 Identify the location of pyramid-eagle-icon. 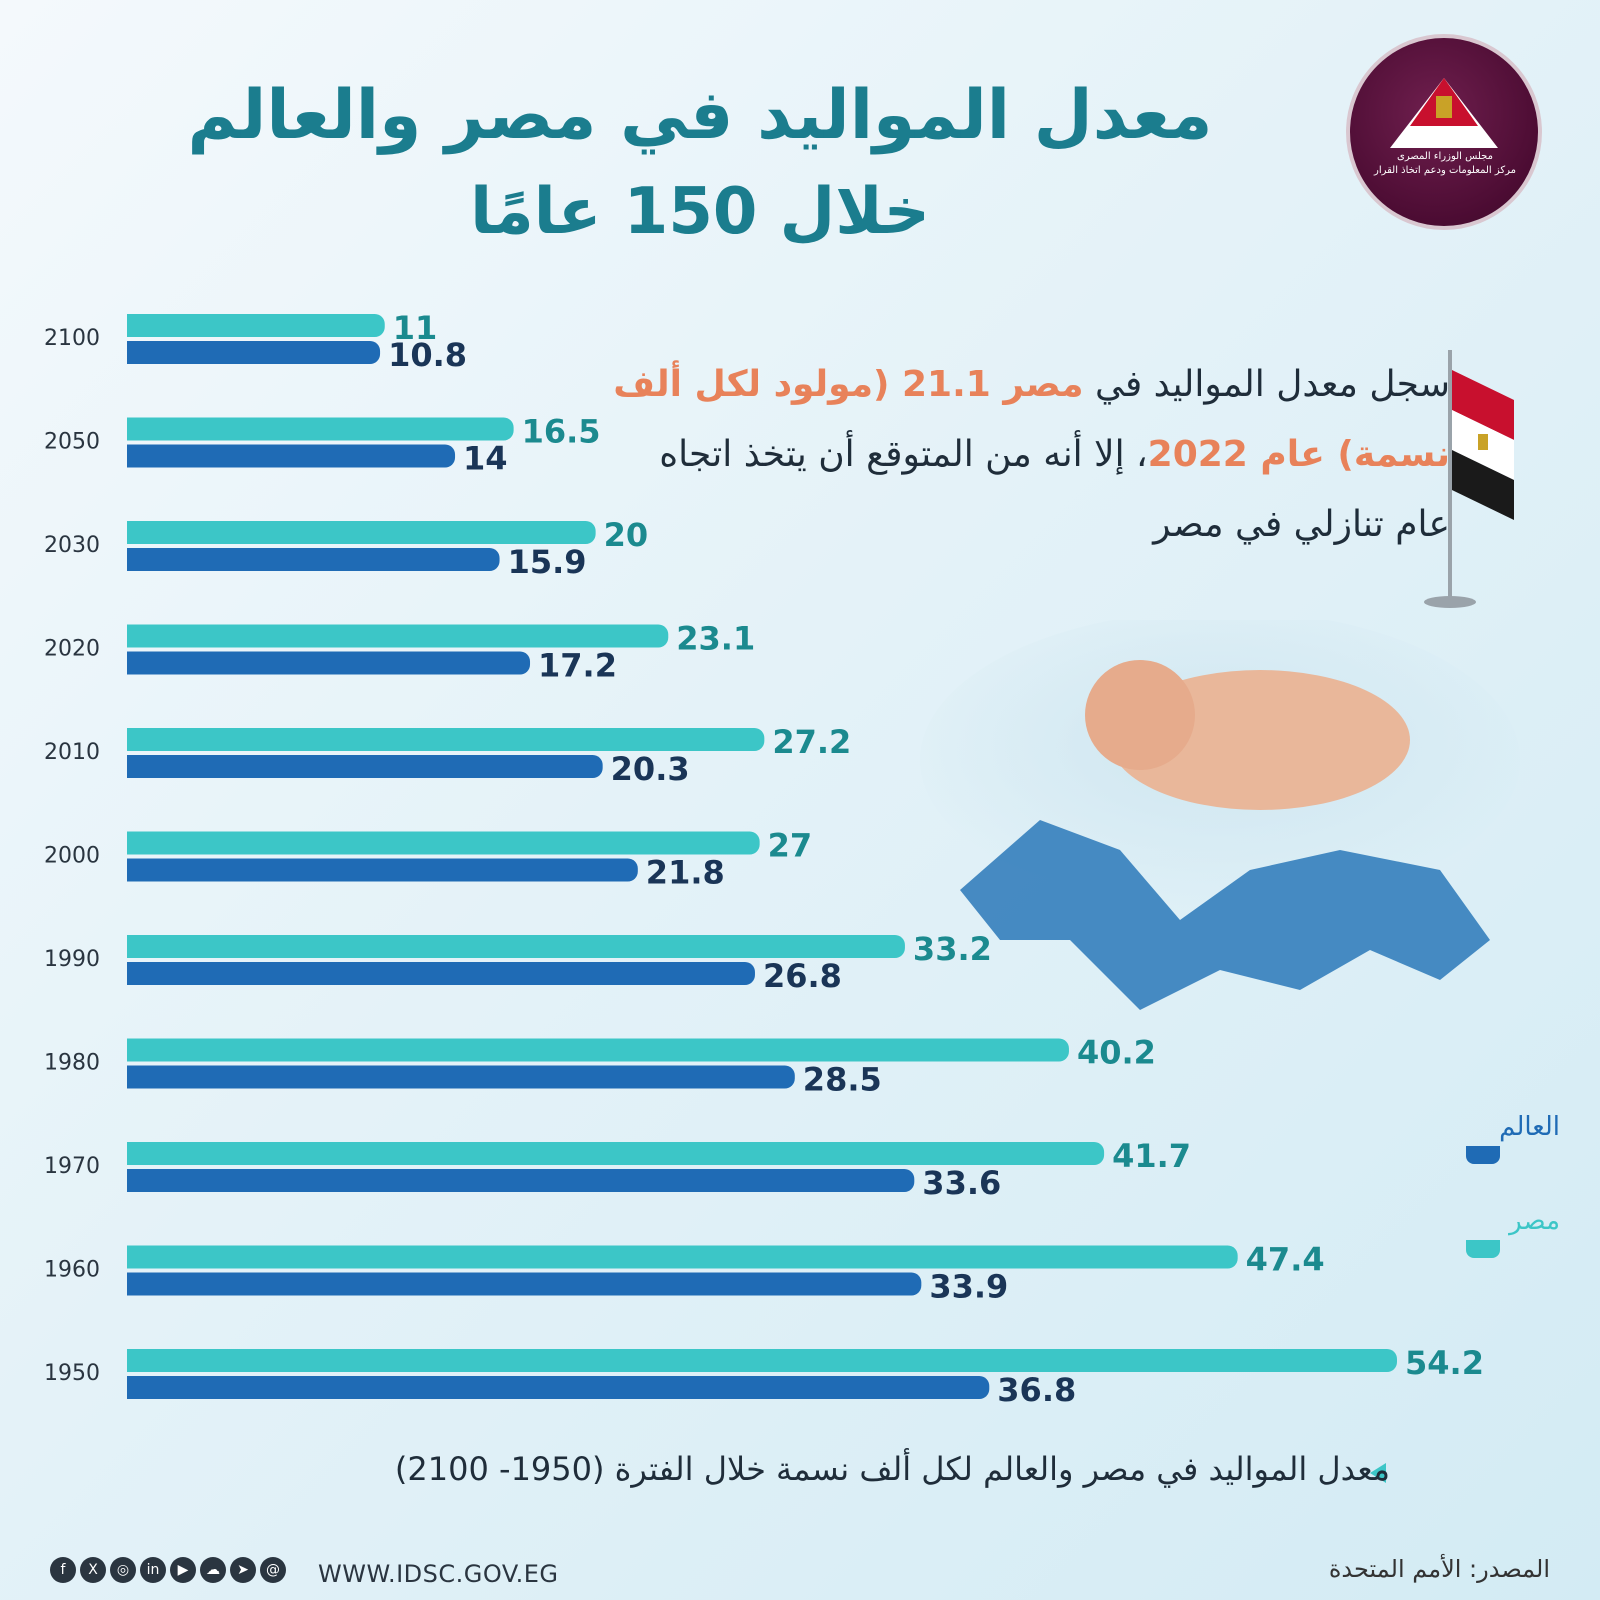
(1444, 113).